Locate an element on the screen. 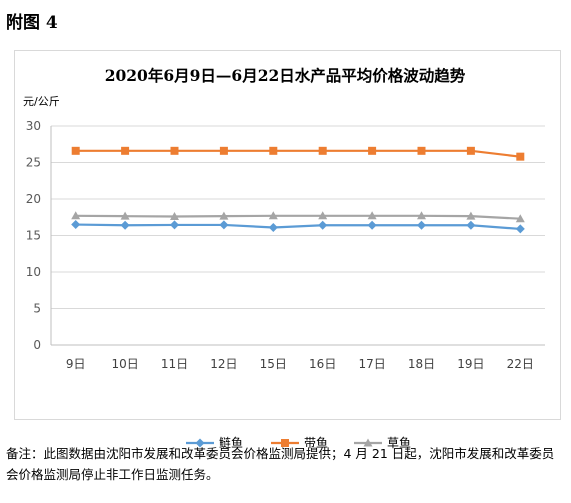  x-tick-label: 9日 is located at coordinates (76, 364).